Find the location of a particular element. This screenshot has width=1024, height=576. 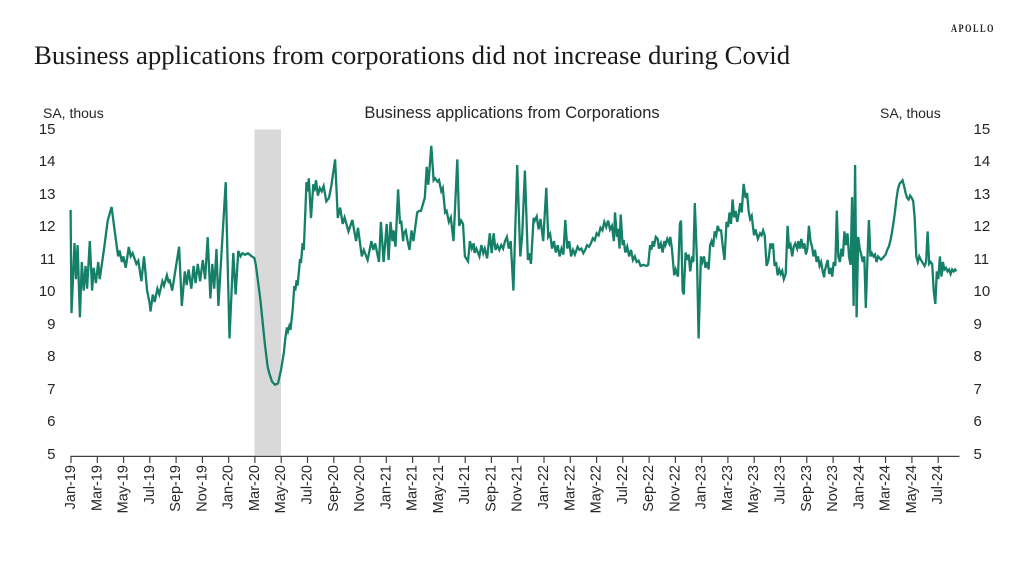

svg-text: Sep-23 is located at coordinates (807, 488).